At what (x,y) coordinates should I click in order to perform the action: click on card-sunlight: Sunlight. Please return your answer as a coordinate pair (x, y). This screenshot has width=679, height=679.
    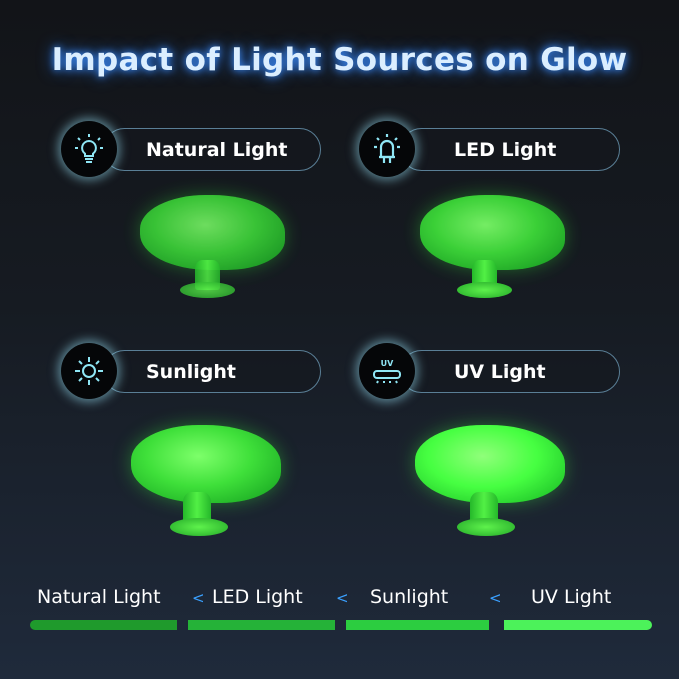
    Looking at the image, I should click on (212, 371).